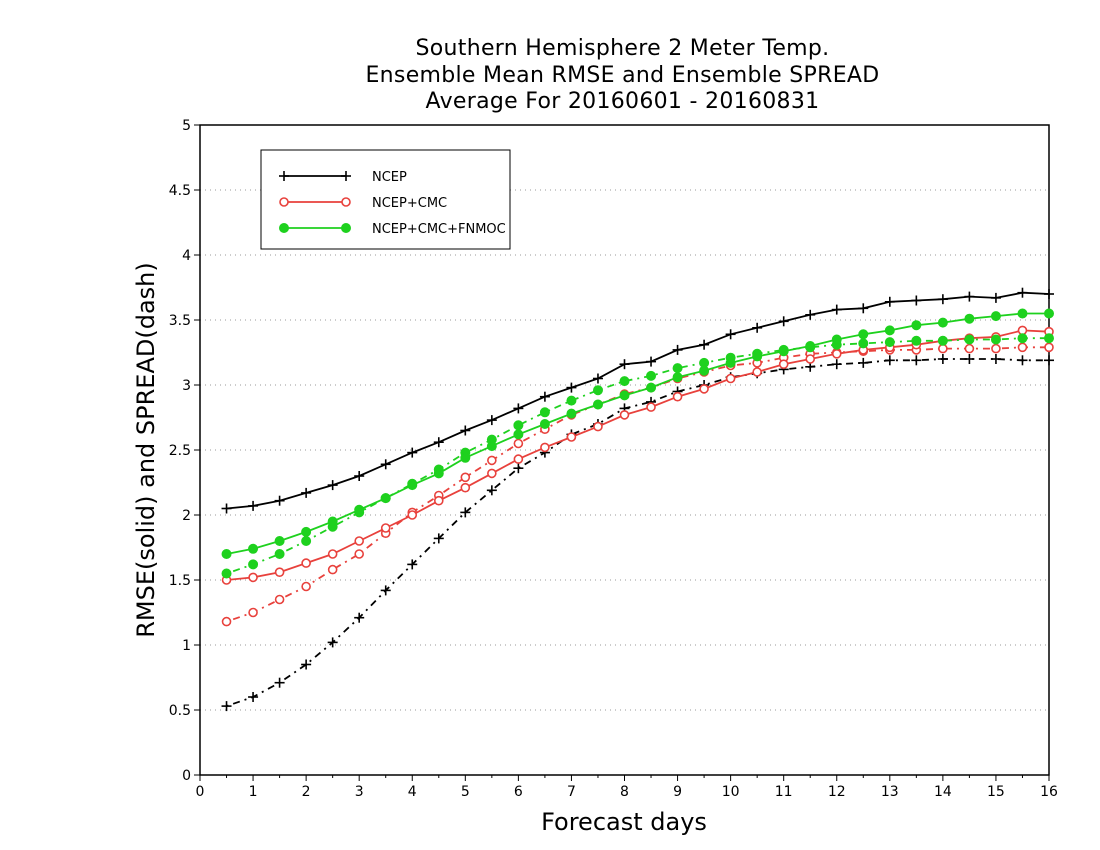 This screenshot has height=850, width=1100. I want to click on x-tick-label: 8, so click(624, 792).